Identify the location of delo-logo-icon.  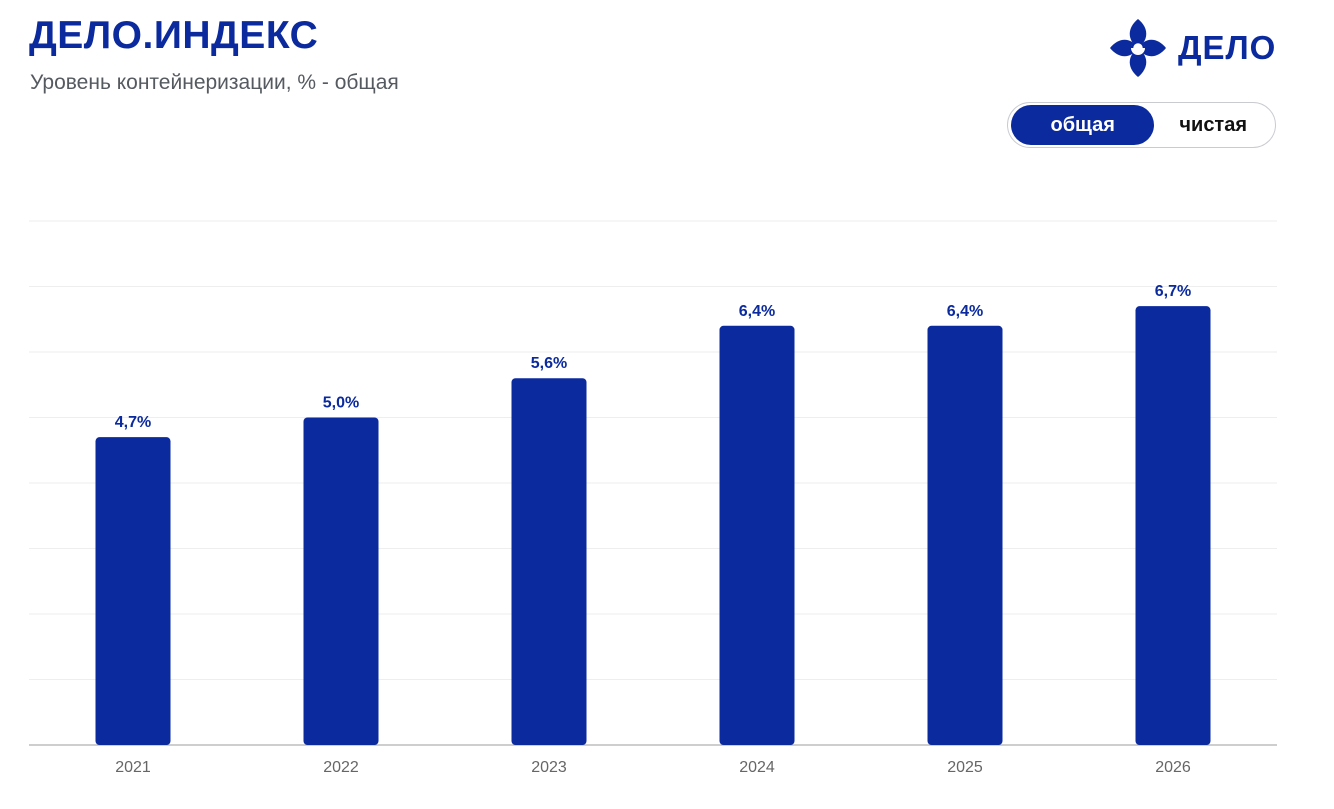
(1138, 48).